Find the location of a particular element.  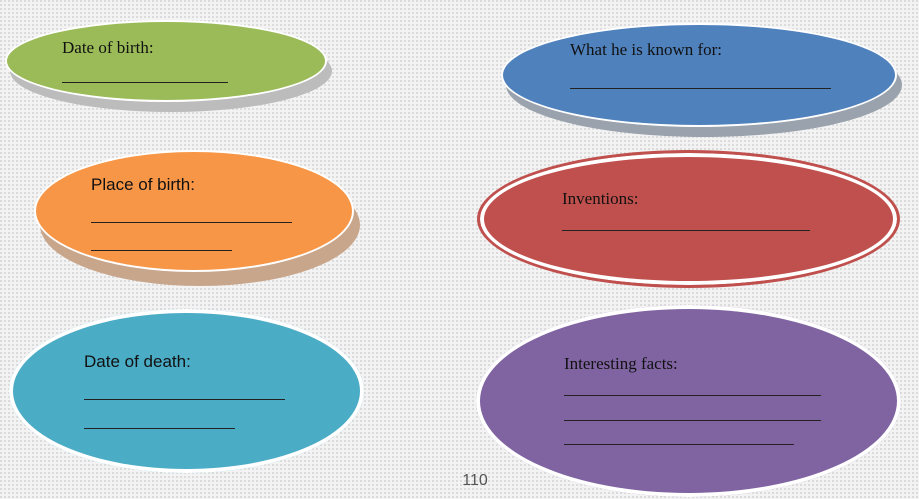

date-of-death-label: Date of death: is located at coordinates (137, 361).